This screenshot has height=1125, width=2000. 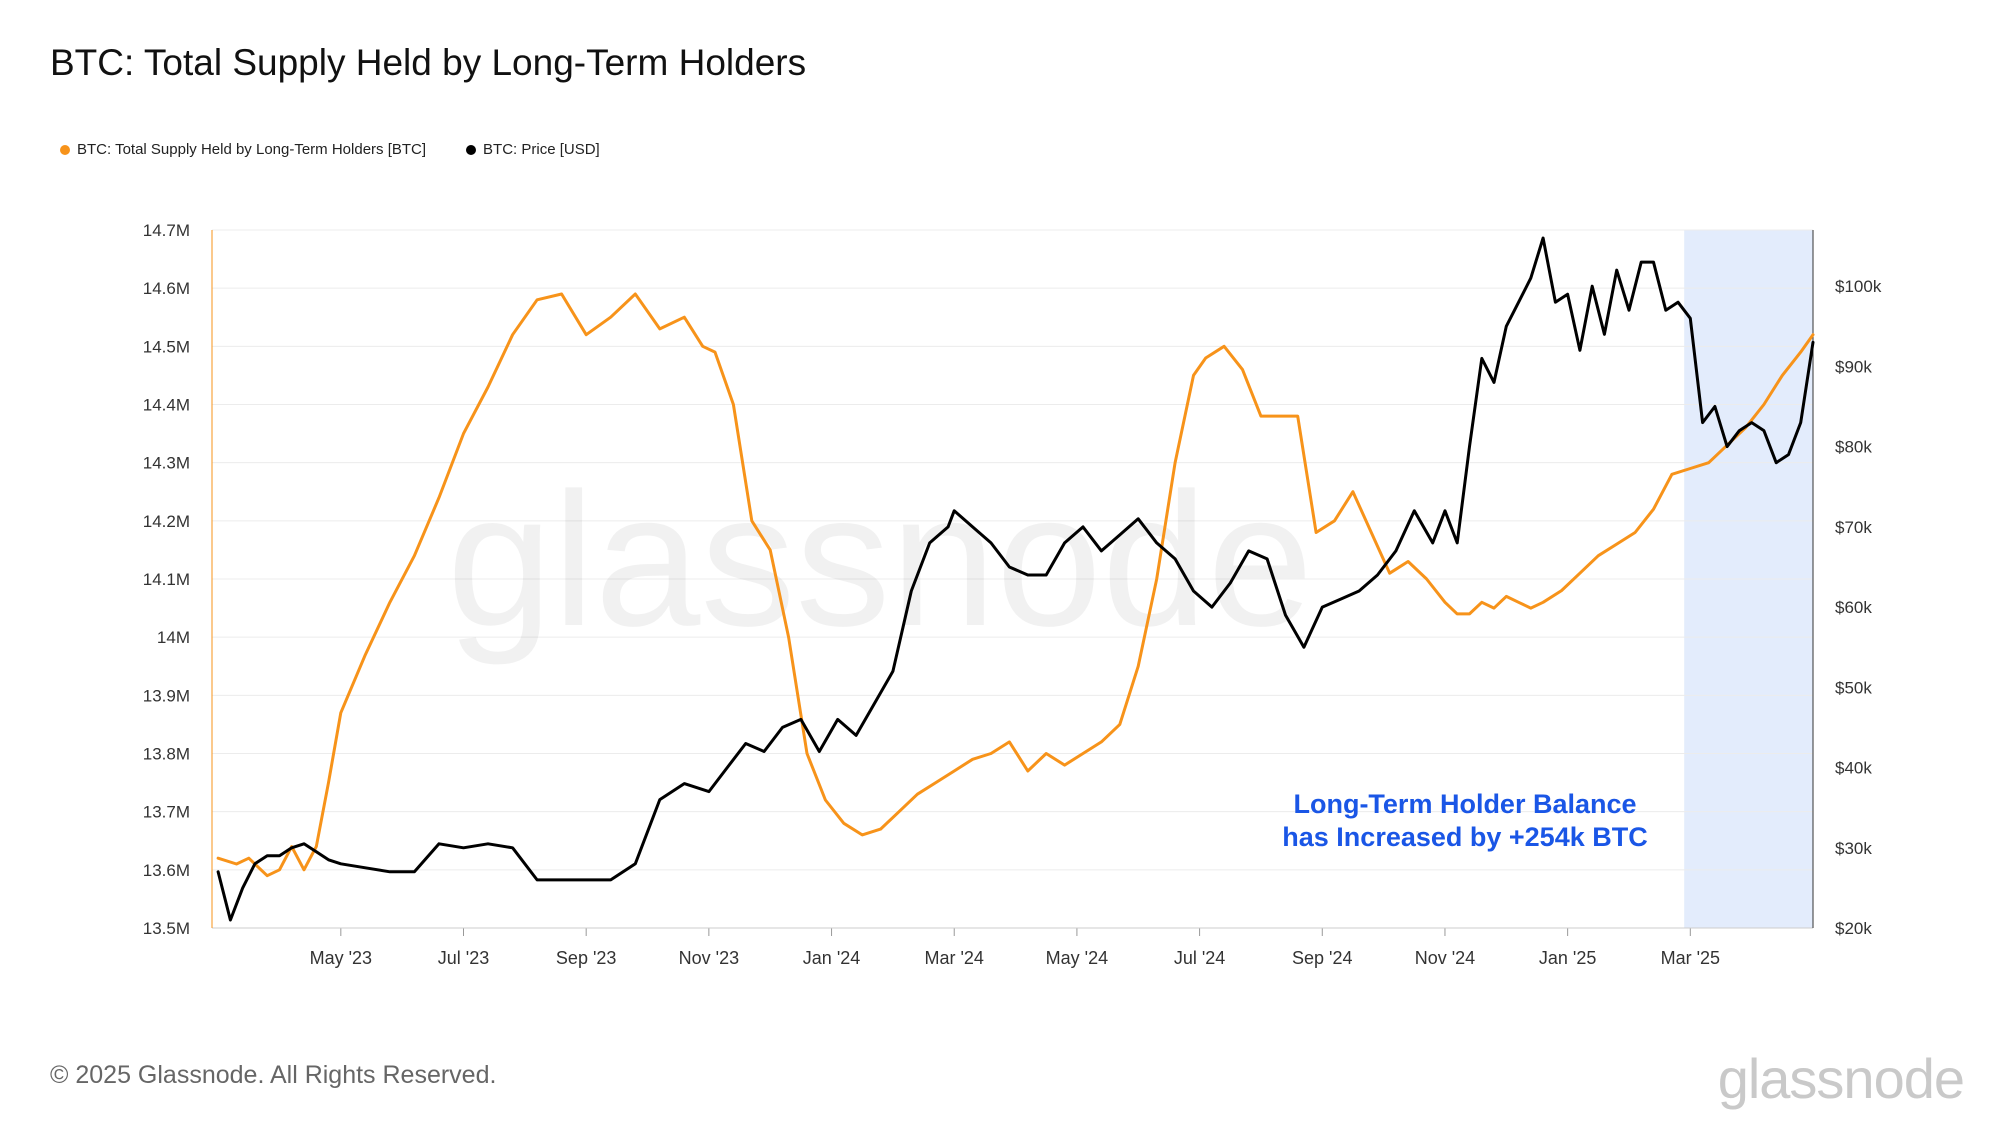 What do you see at coordinates (831, 958) in the screenshot?
I see `x-tick-label: Jan '24` at bounding box center [831, 958].